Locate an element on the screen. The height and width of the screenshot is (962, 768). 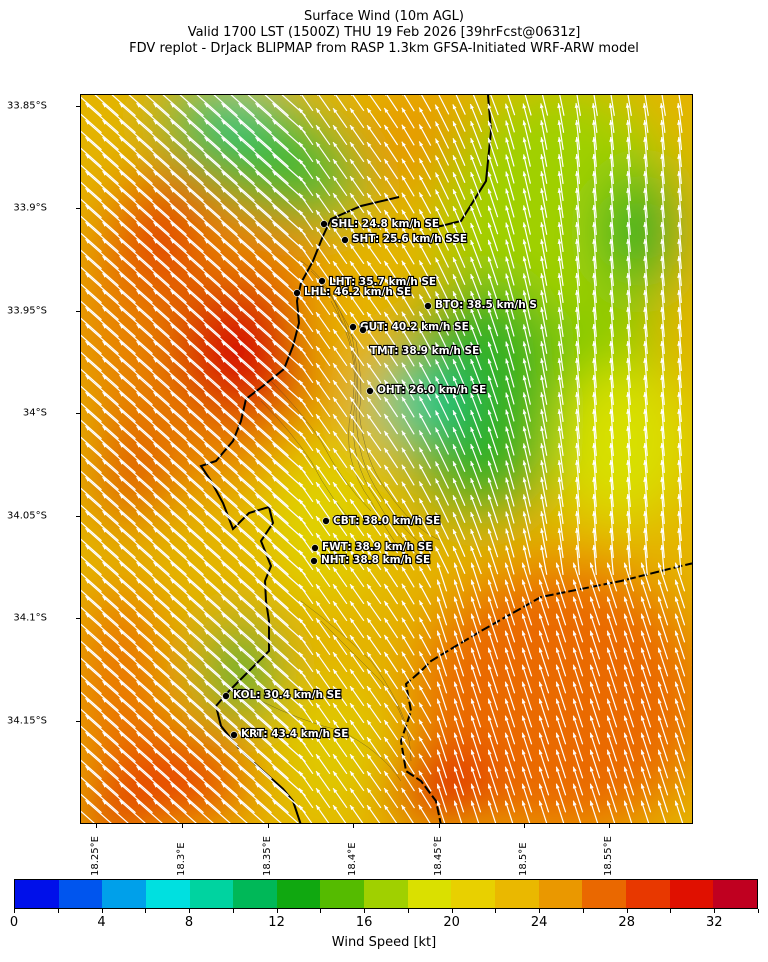
lat-tick-label: 33.95°S is located at coordinates (27, 311).